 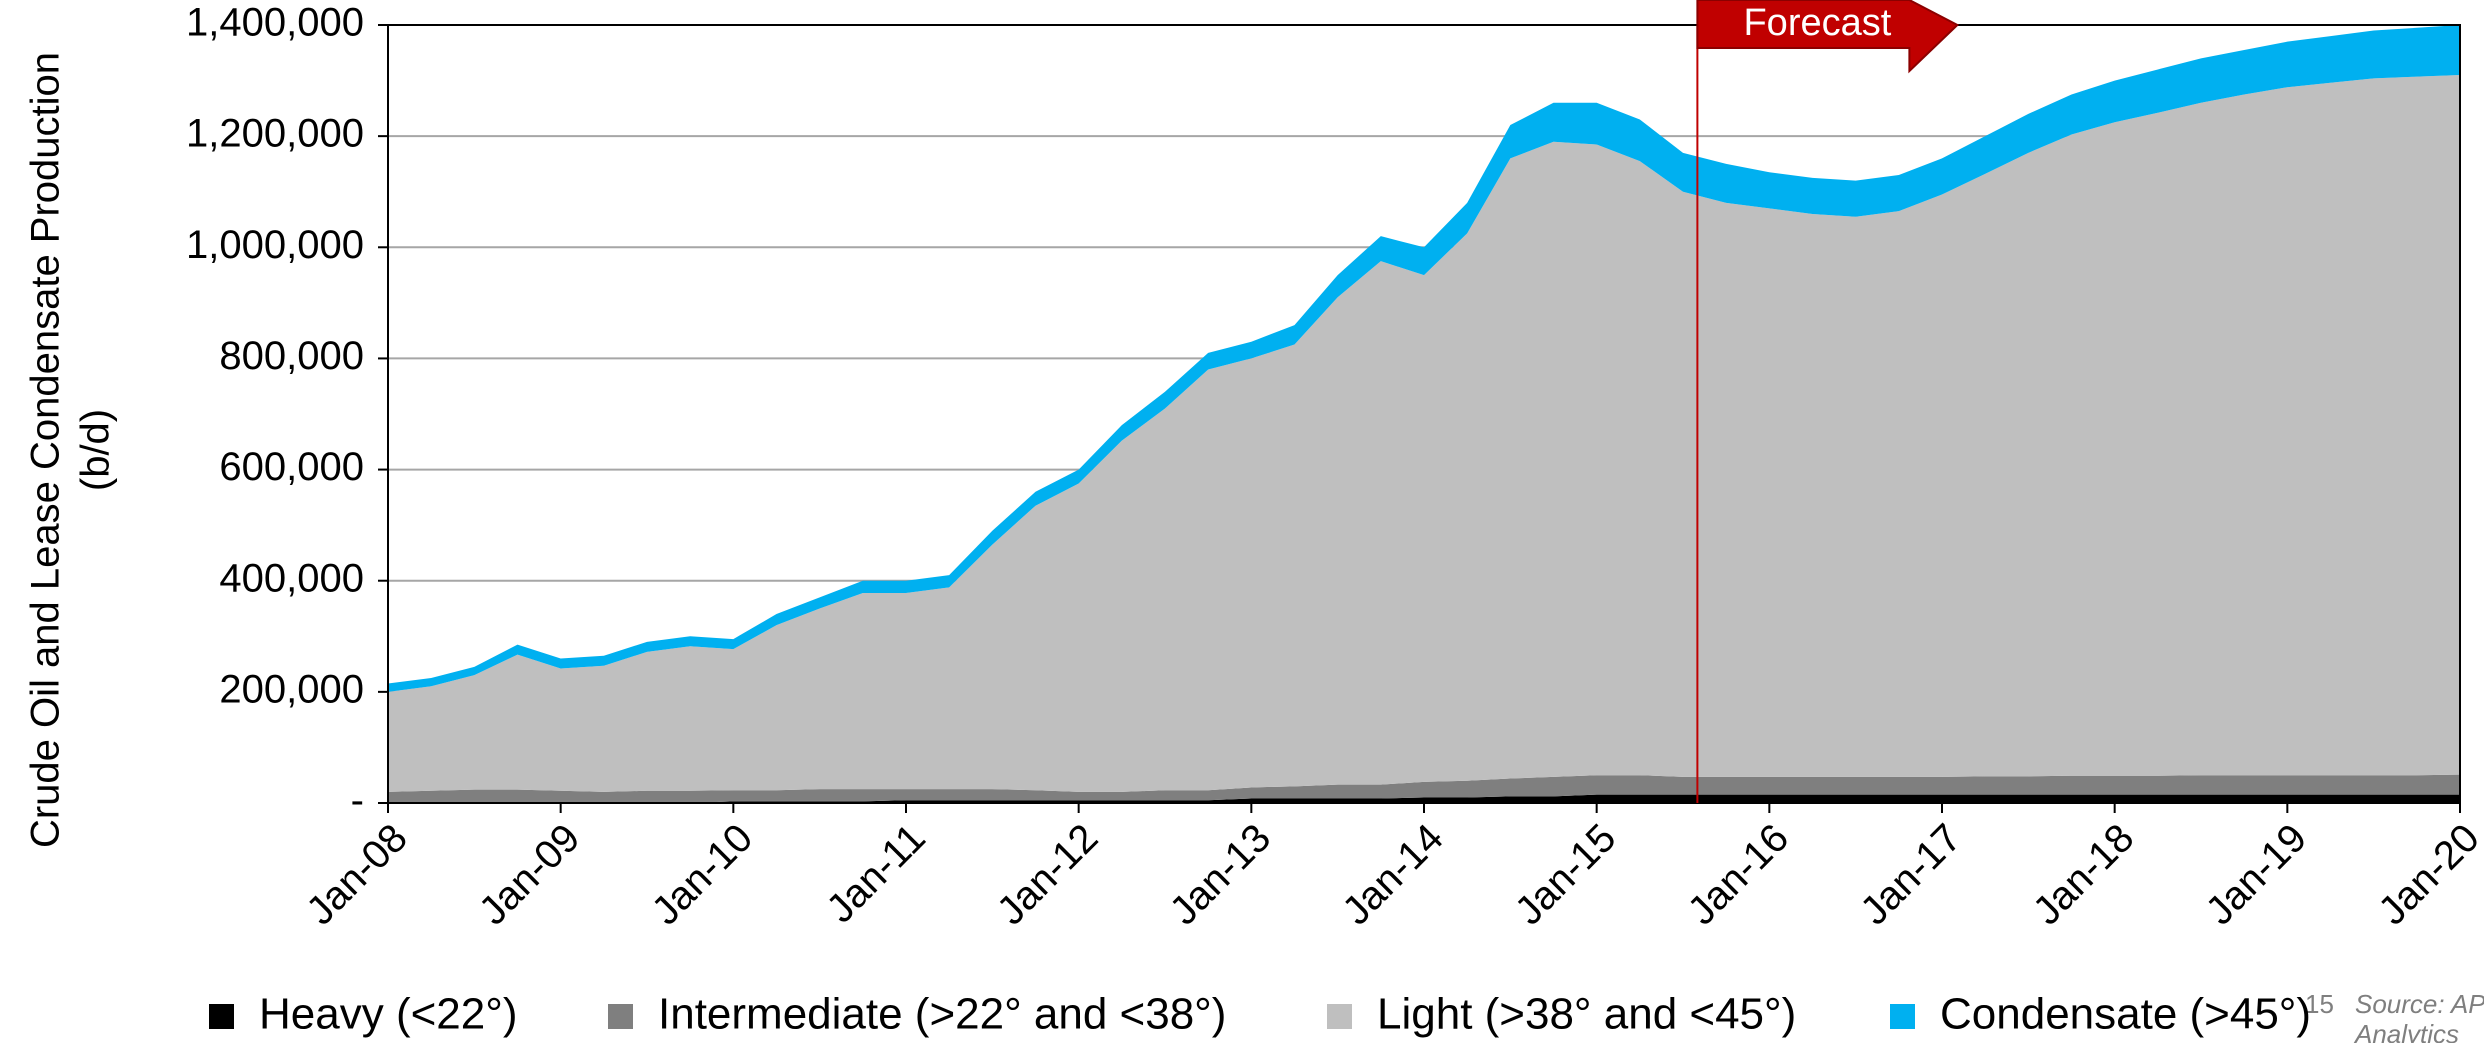 I want to click on y-tick-label: 600,000, so click(x=291, y=467).